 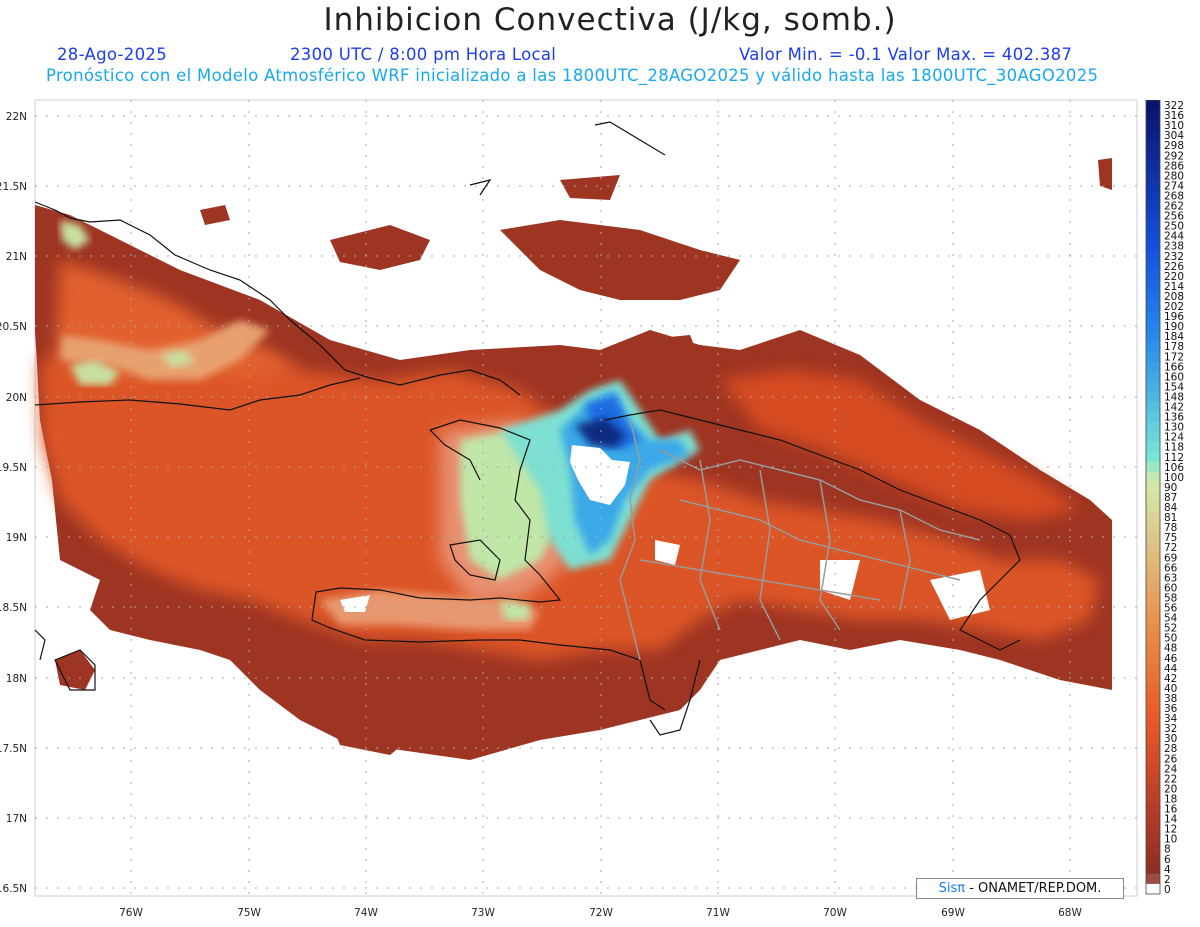 What do you see at coordinates (1171, 810) in the screenshot?
I see `colorbar-label: 16` at bounding box center [1171, 810].